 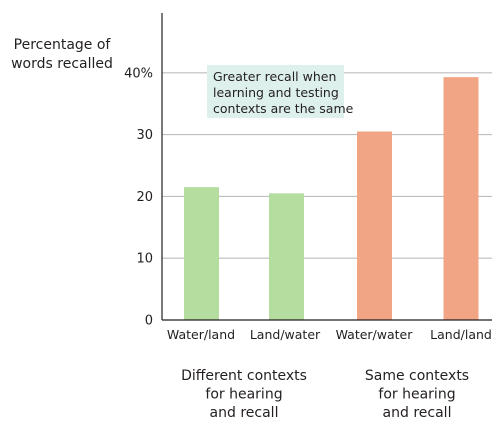 What do you see at coordinates (138, 73) in the screenshot?
I see `y-tick-label: 40%` at bounding box center [138, 73].